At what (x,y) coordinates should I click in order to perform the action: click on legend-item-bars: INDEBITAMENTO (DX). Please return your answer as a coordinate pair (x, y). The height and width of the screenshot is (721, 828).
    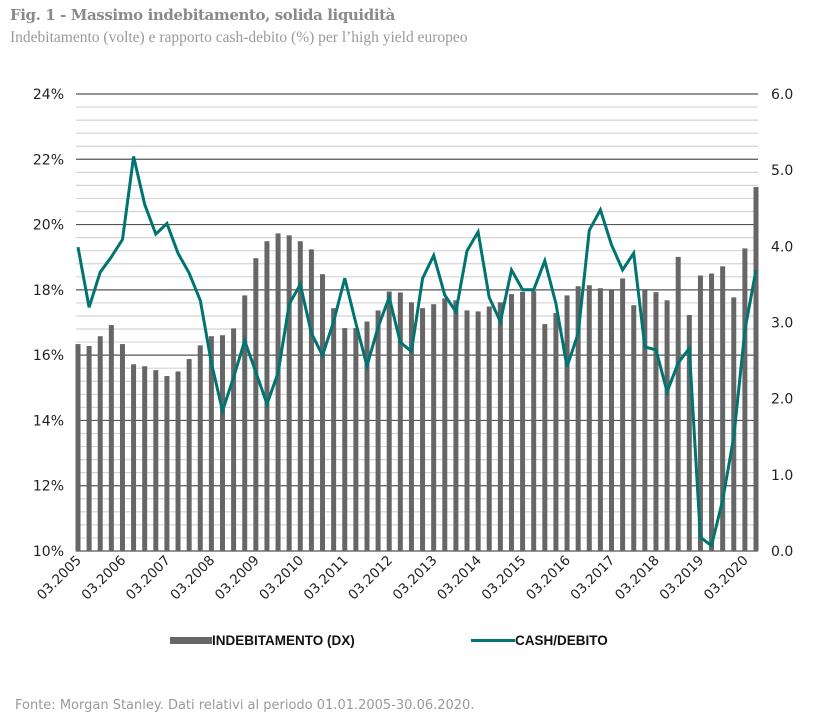
    Looking at the image, I should click on (262, 640).